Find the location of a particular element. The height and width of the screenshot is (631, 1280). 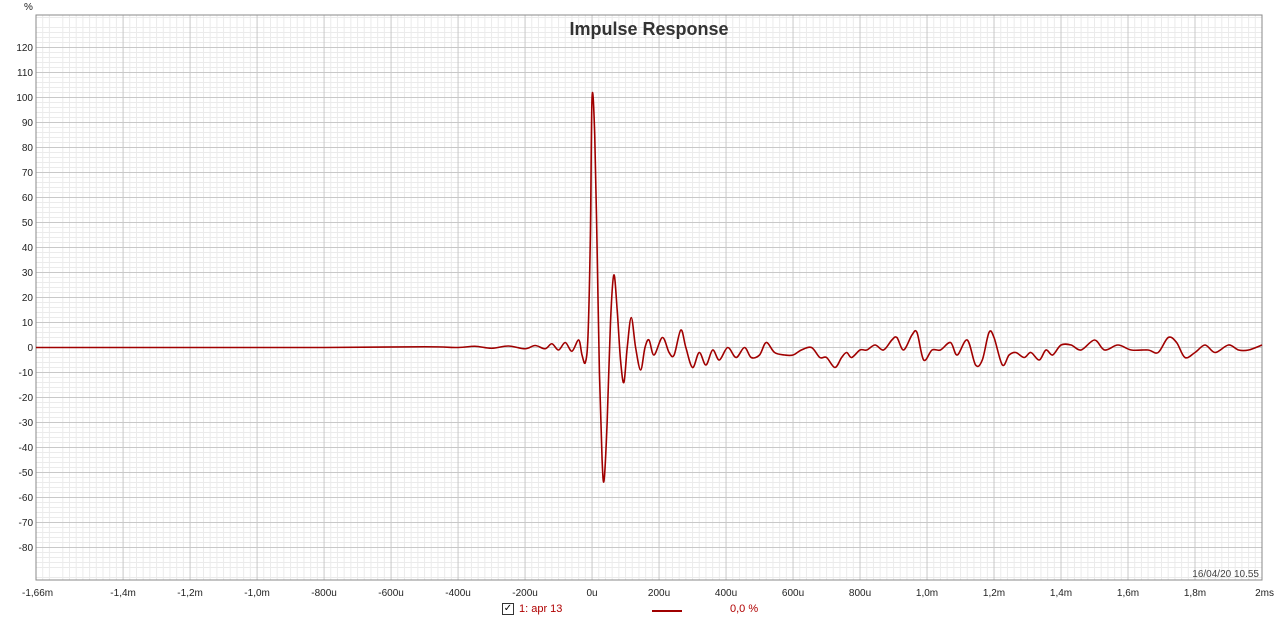

y-tick-label: 90 is located at coordinates (28, 123).